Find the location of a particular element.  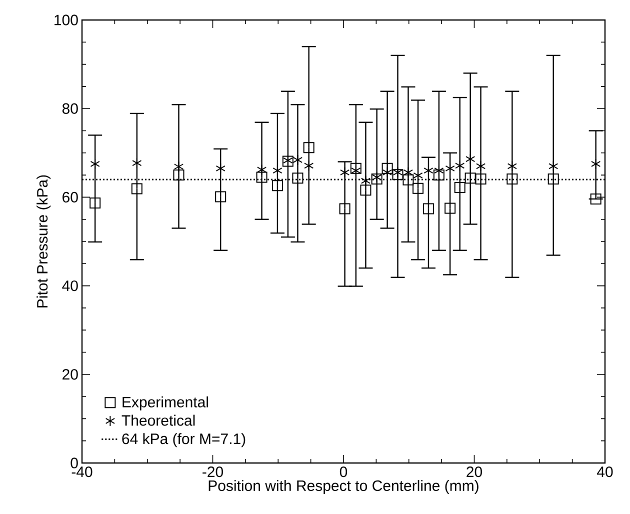

legend-label: Experimental is located at coordinates (165, 403).